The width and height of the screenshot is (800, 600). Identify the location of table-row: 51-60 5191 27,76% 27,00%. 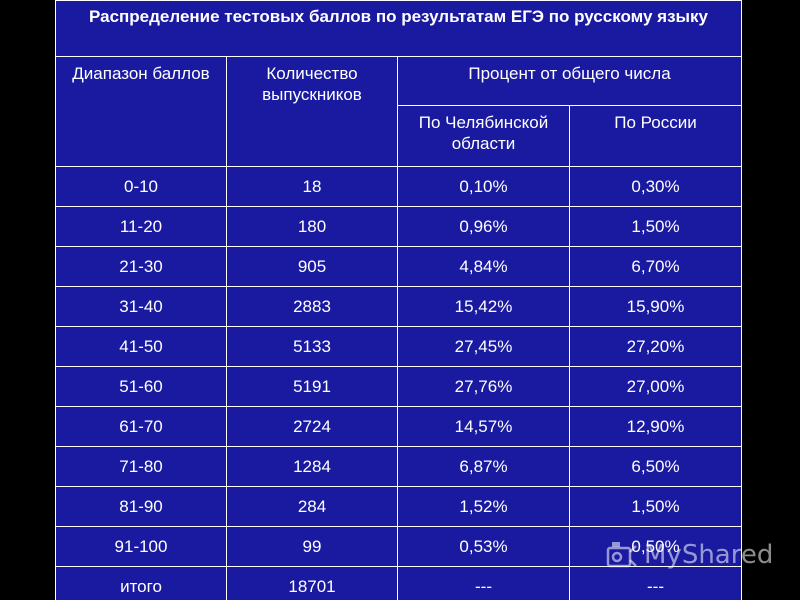
(399, 386).